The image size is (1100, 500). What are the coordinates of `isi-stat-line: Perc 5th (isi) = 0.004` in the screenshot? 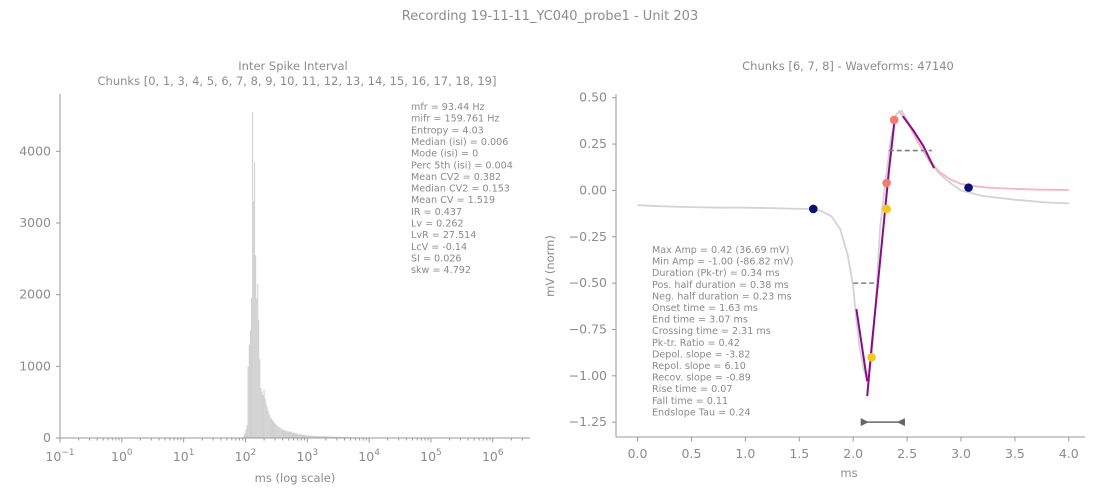 It's located at (462, 165).